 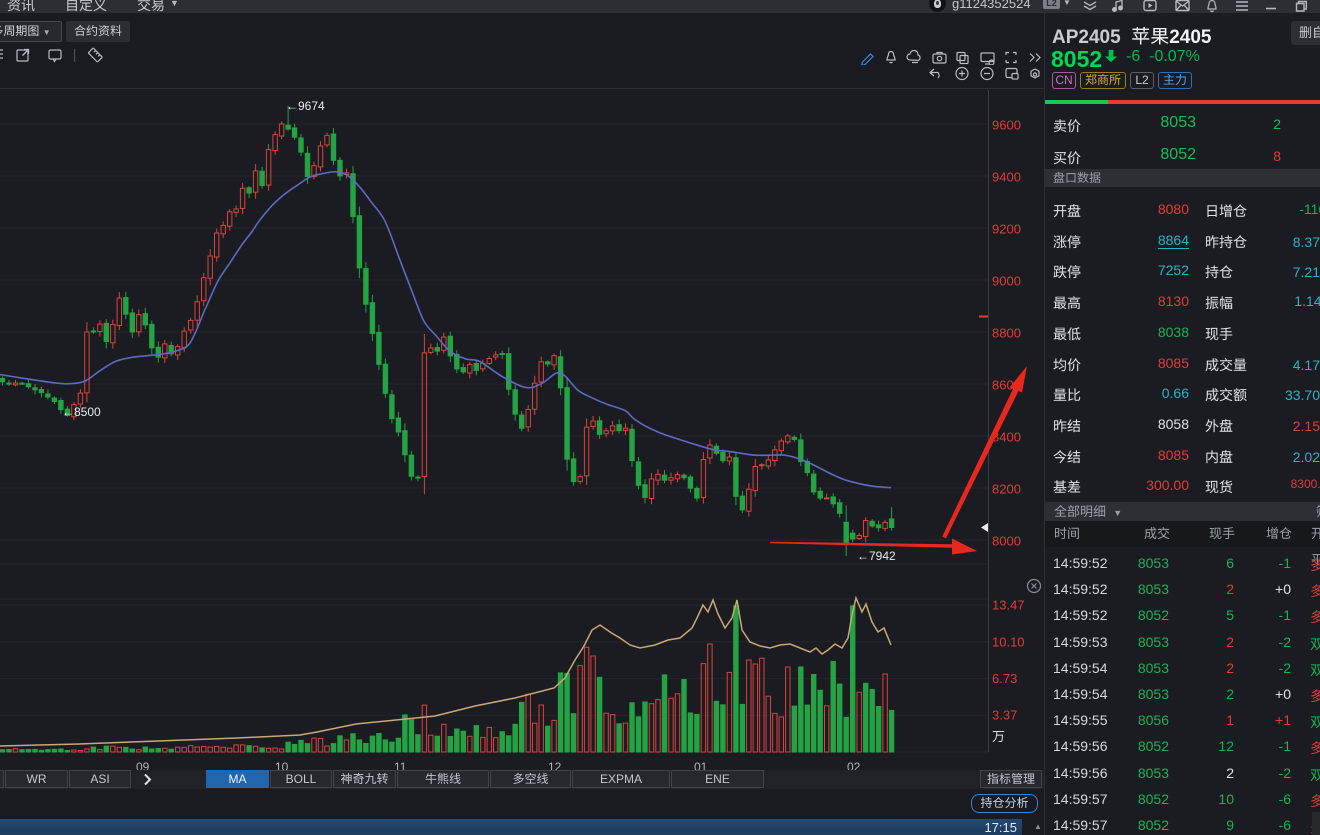 I want to click on svg-text: 8200, so click(x=1006, y=489).